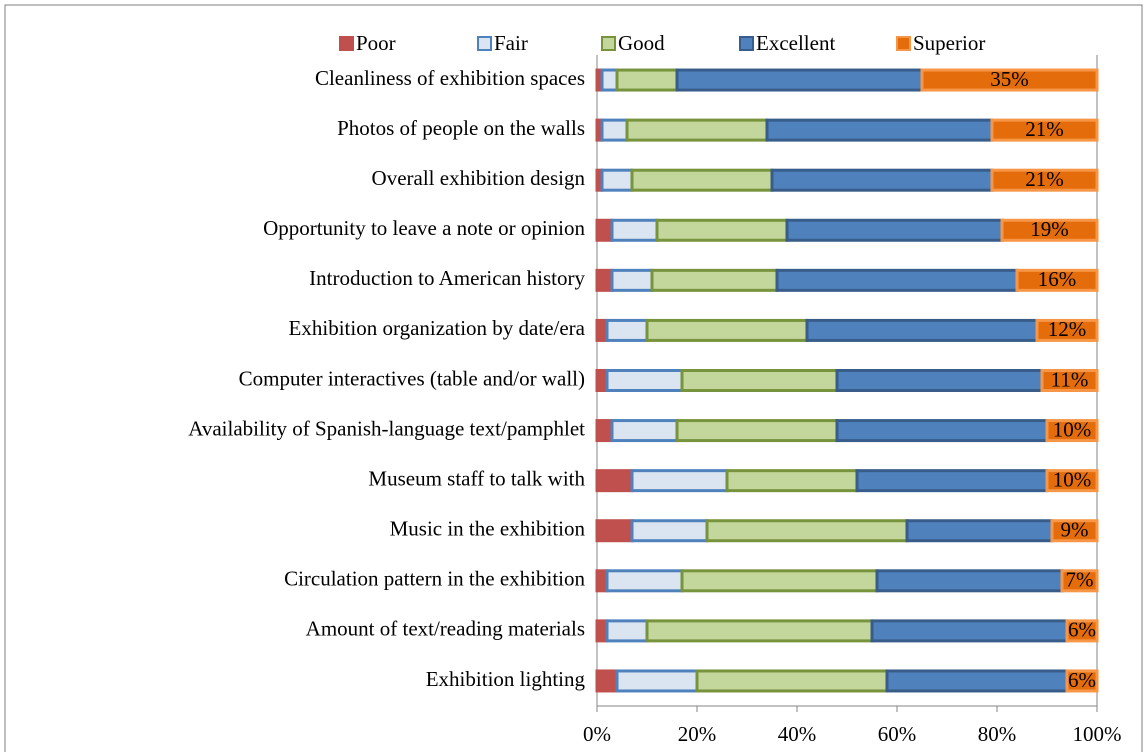 Image resolution: width=1148 pixels, height=752 pixels. I want to click on x-tick-label: 100%, so click(1097, 734).